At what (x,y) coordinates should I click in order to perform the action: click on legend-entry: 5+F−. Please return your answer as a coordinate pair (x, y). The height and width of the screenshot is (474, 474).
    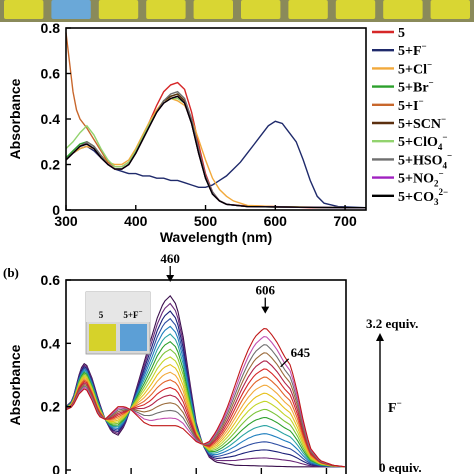
    Looking at the image, I should click on (412, 50).